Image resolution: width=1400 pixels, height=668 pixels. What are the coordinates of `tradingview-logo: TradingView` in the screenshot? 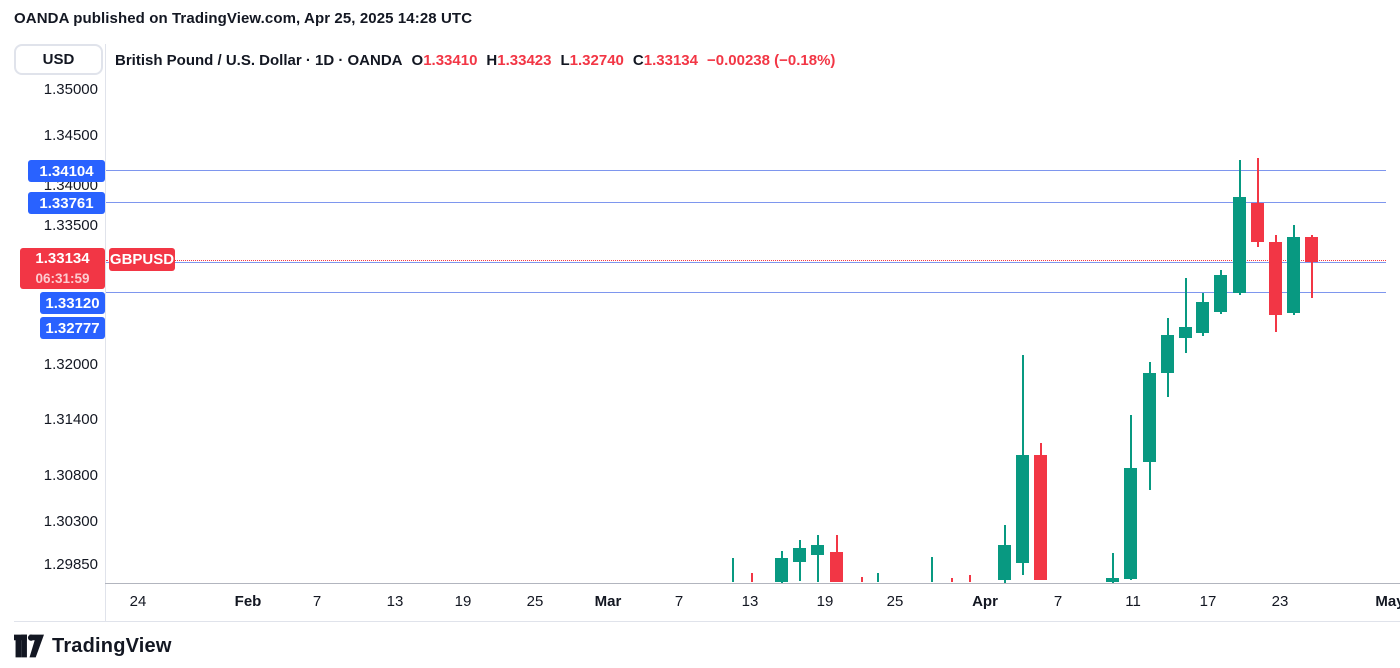 It's located at (93, 646).